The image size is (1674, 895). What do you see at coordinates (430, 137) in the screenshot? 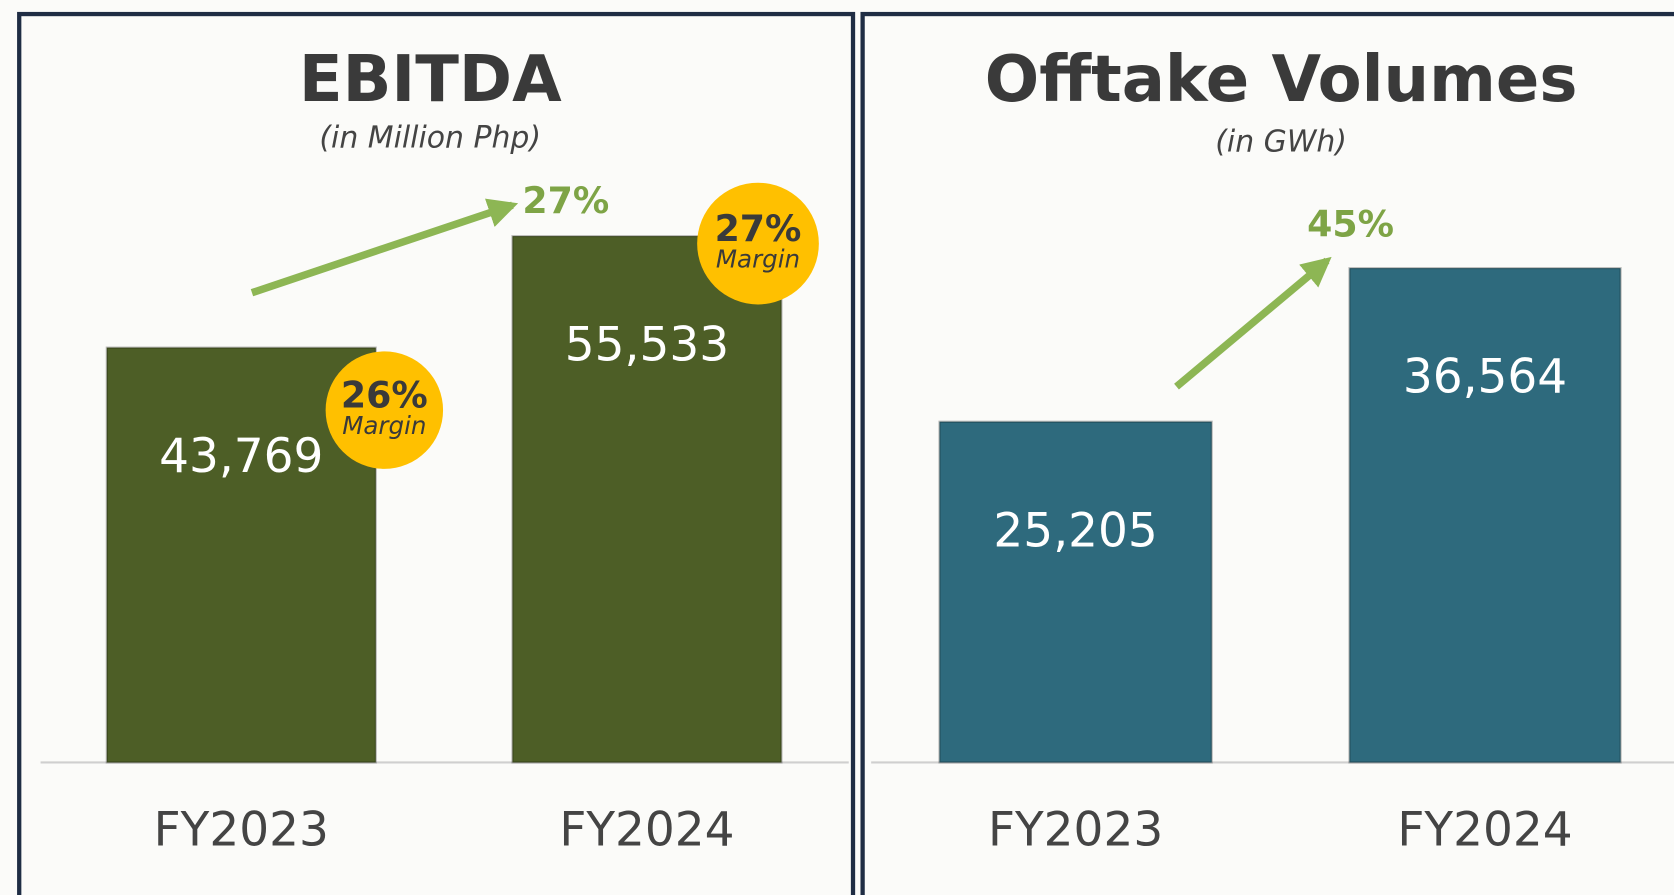
I see `chart-subtitle: (in Million Php)` at bounding box center [430, 137].